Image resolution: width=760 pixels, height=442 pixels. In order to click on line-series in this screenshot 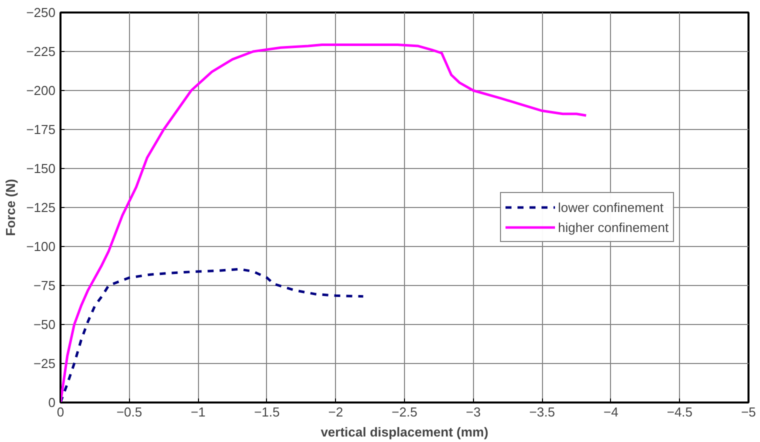, I will do `click(212, 335)`.